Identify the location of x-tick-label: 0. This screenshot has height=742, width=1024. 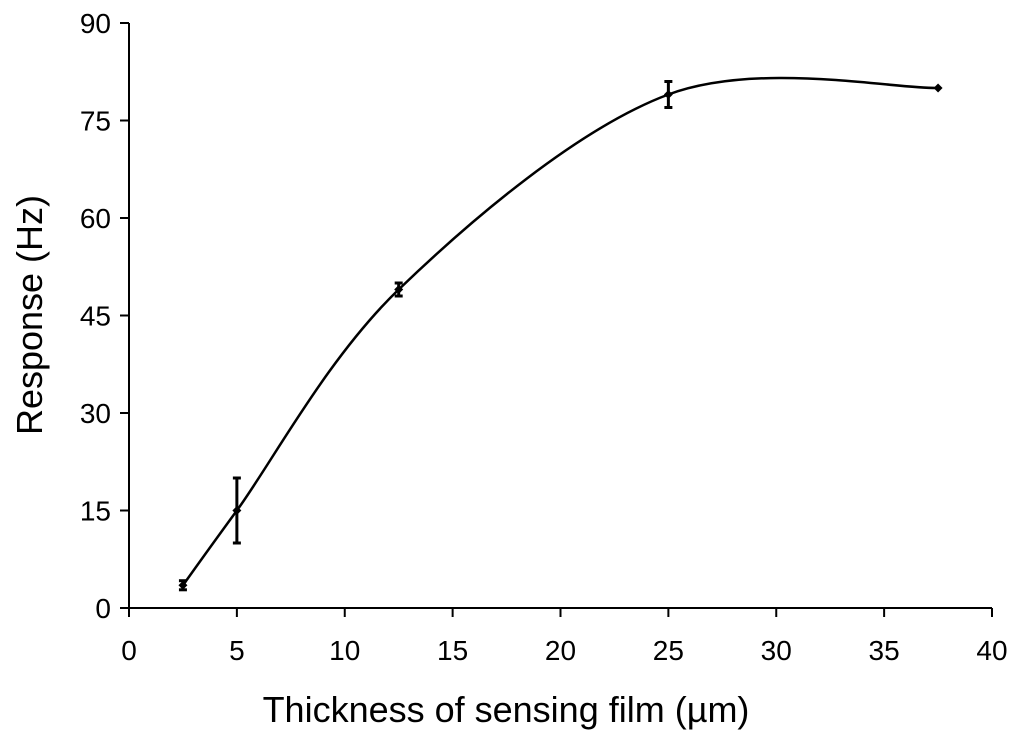
(129, 650).